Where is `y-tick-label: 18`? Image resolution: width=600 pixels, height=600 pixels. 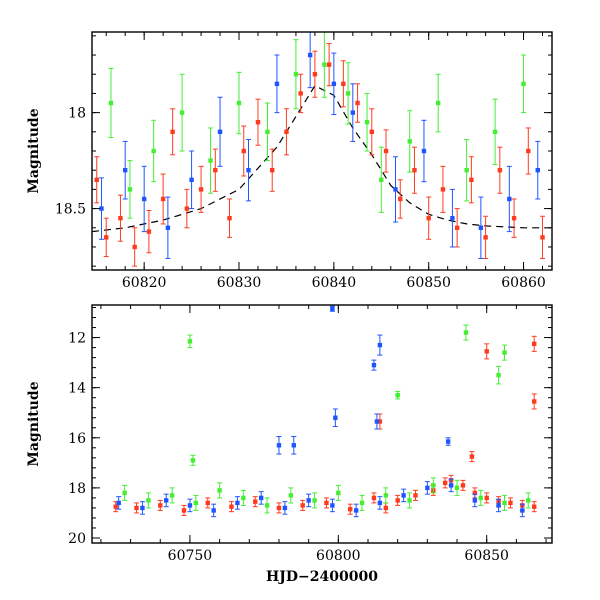 y-tick-label: 18 is located at coordinates (77, 114).